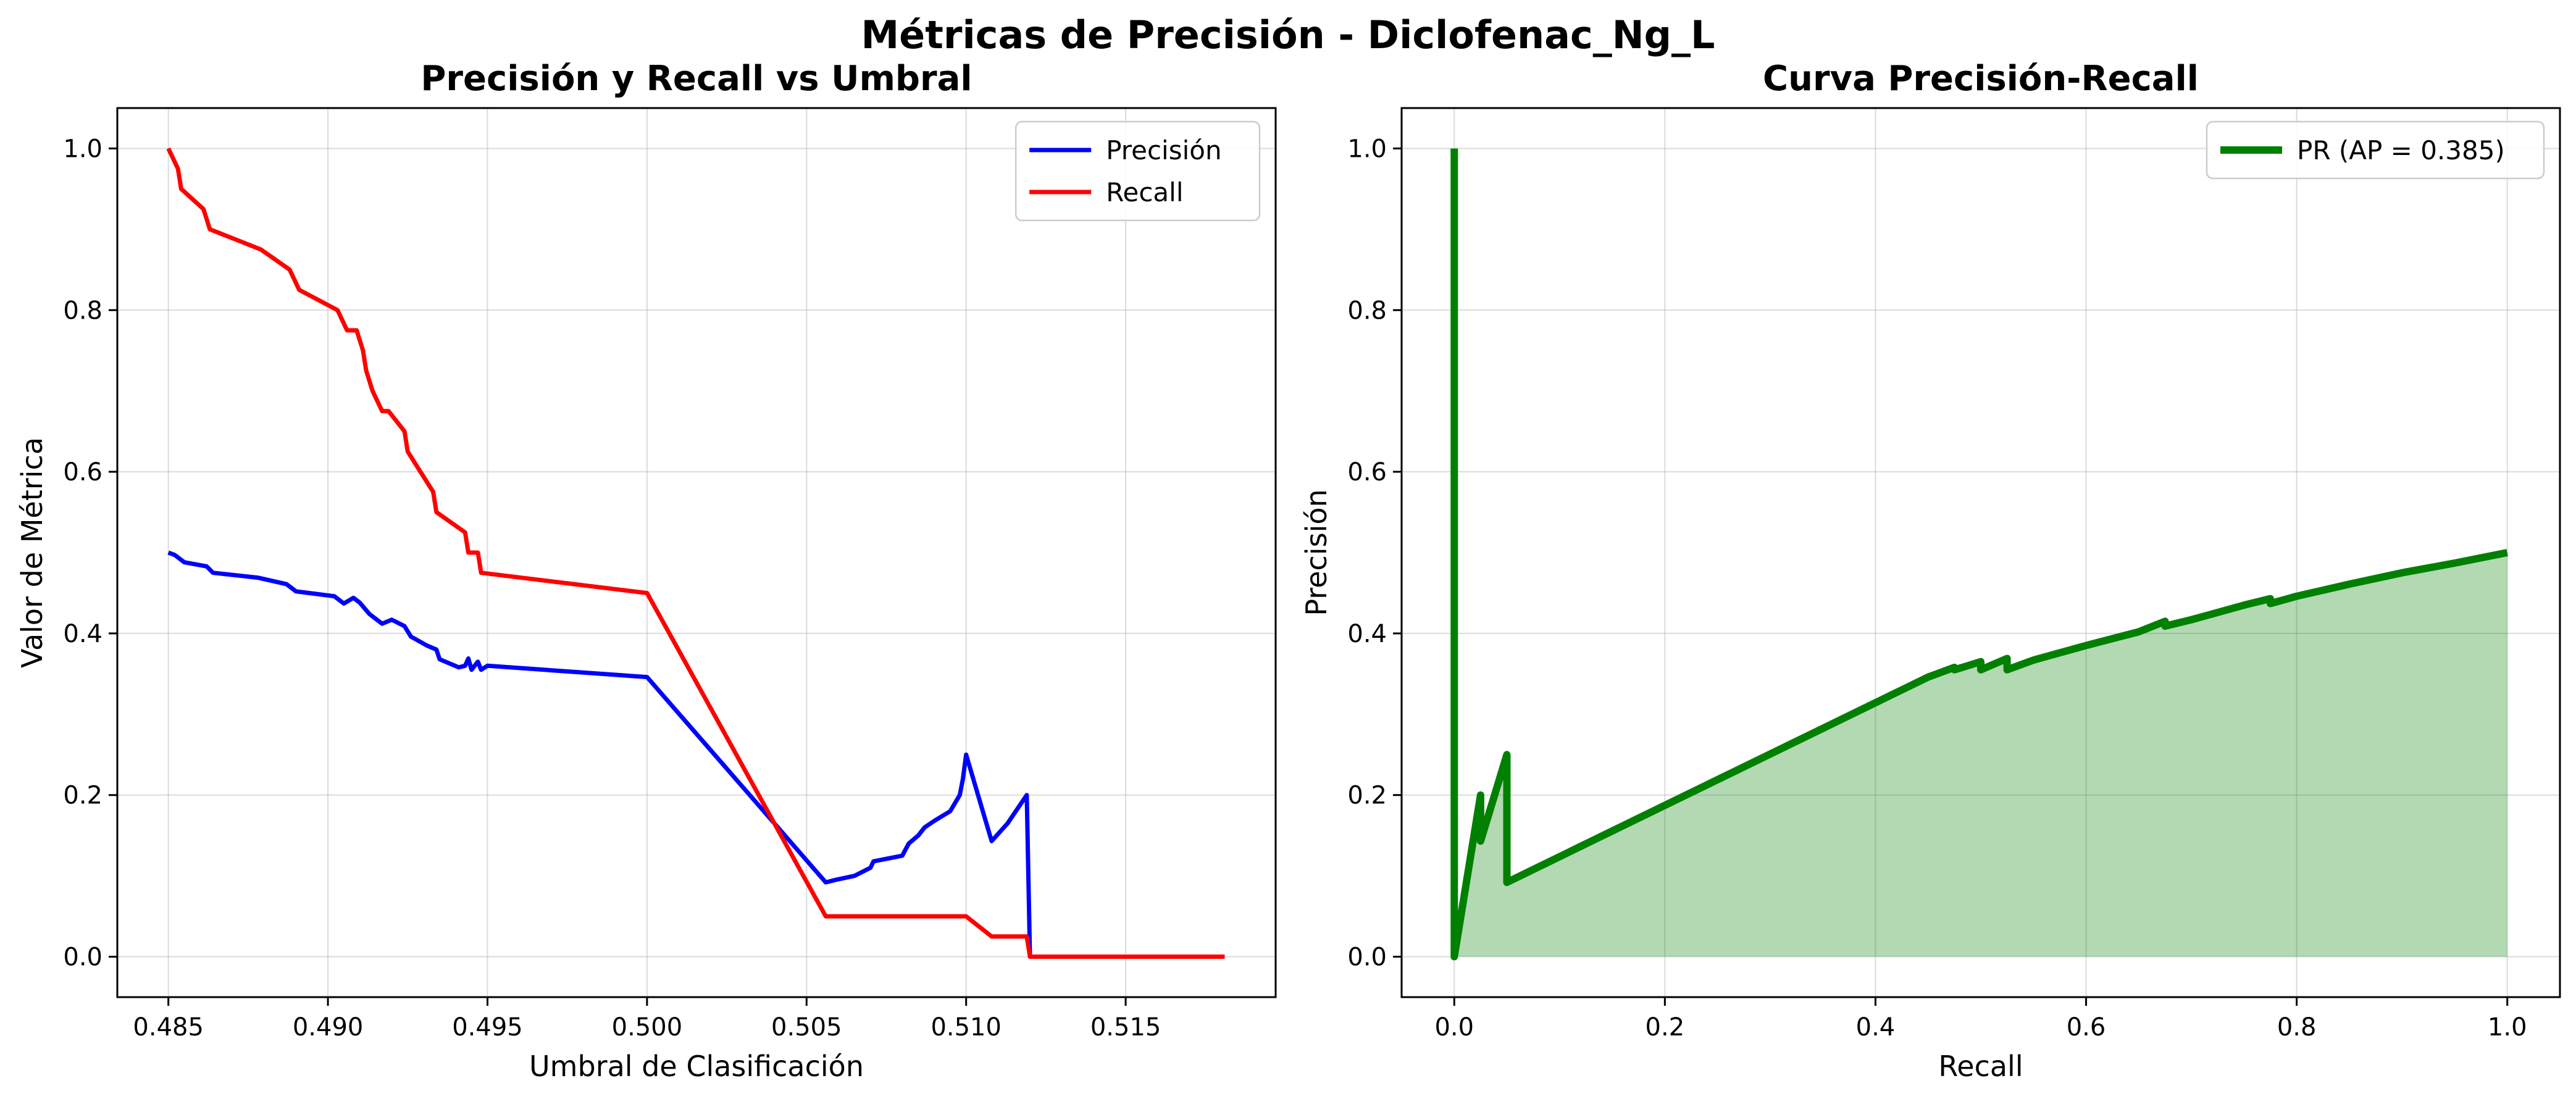 The image size is (2576, 1099). Describe the element at coordinates (169, 1027) in the screenshot. I see `x-tick-label: 0.485` at that location.